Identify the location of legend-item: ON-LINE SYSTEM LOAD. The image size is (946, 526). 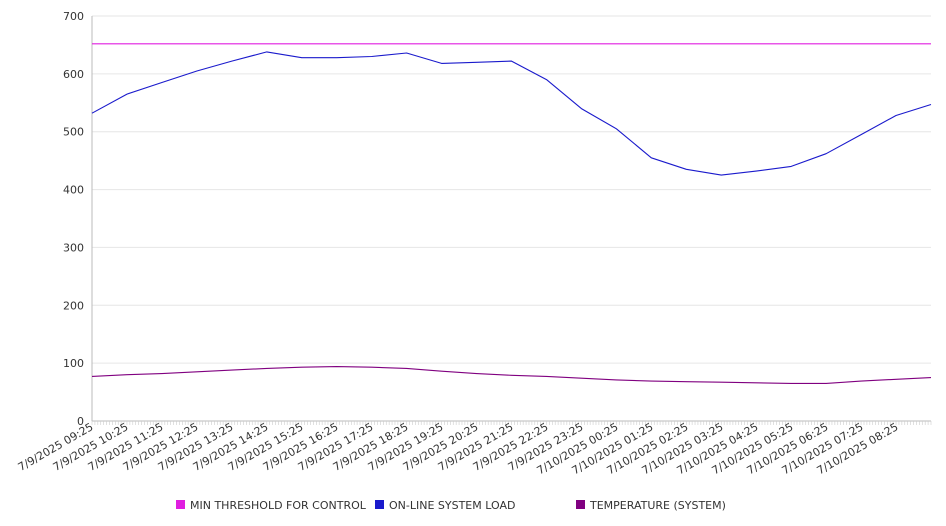
(445, 505).